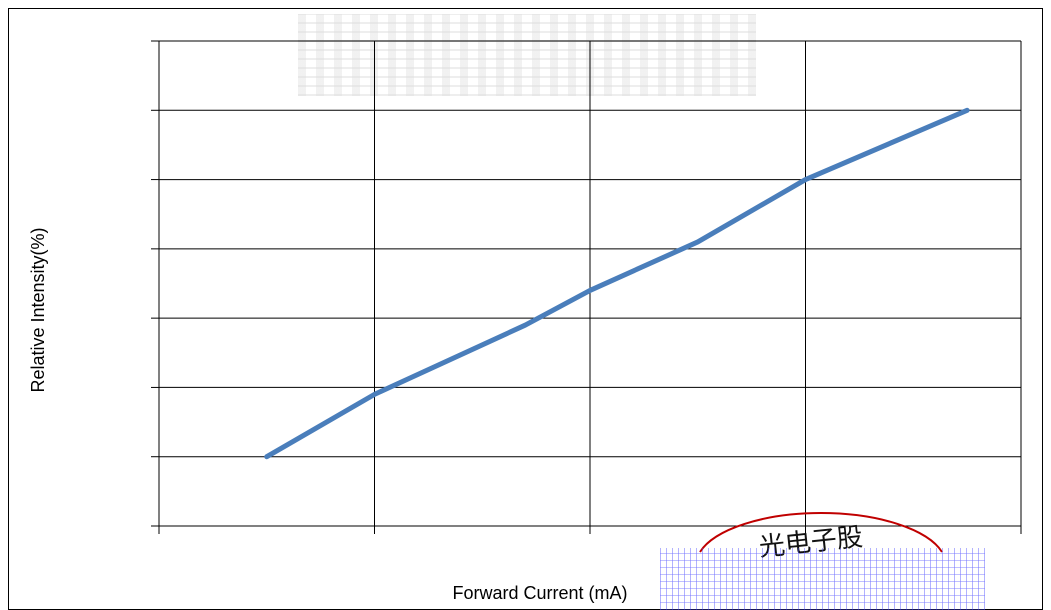  Describe the element at coordinates (822, 579) in the screenshot. I see `stamp-noise-overlay` at that location.